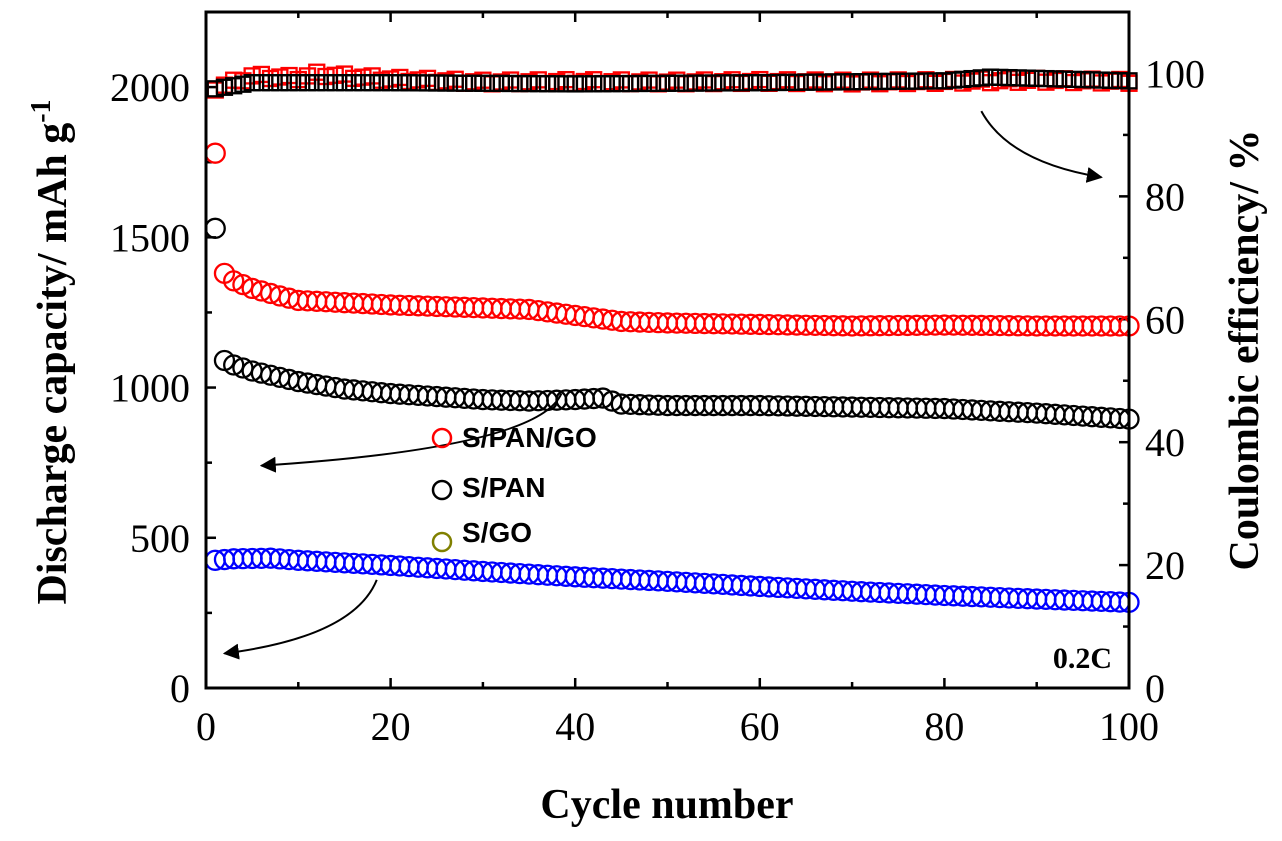 This screenshot has height=841, width=1282. I want to click on y-left-tick-label: 1000, so click(150, 388).